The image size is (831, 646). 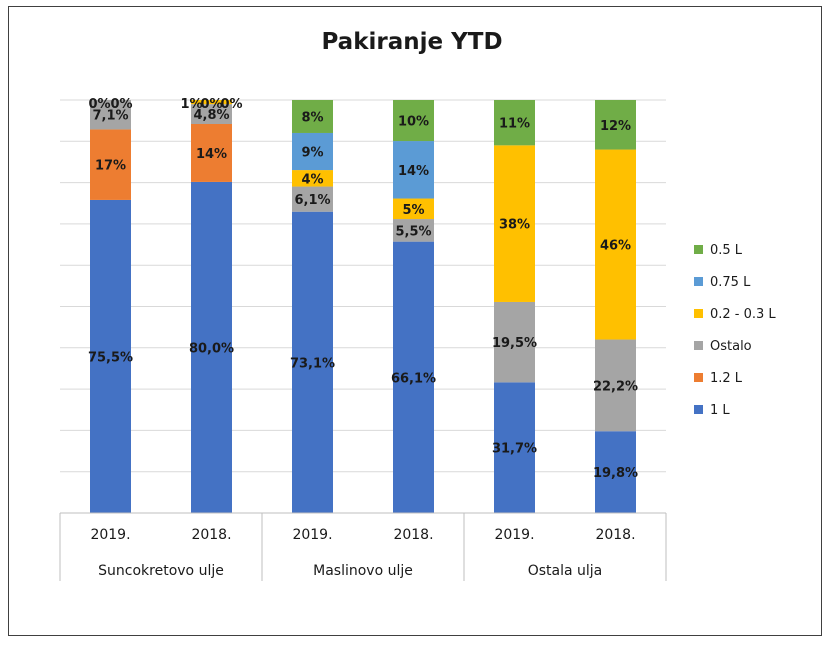 I want to click on data-label: 38%, so click(x=514, y=225).